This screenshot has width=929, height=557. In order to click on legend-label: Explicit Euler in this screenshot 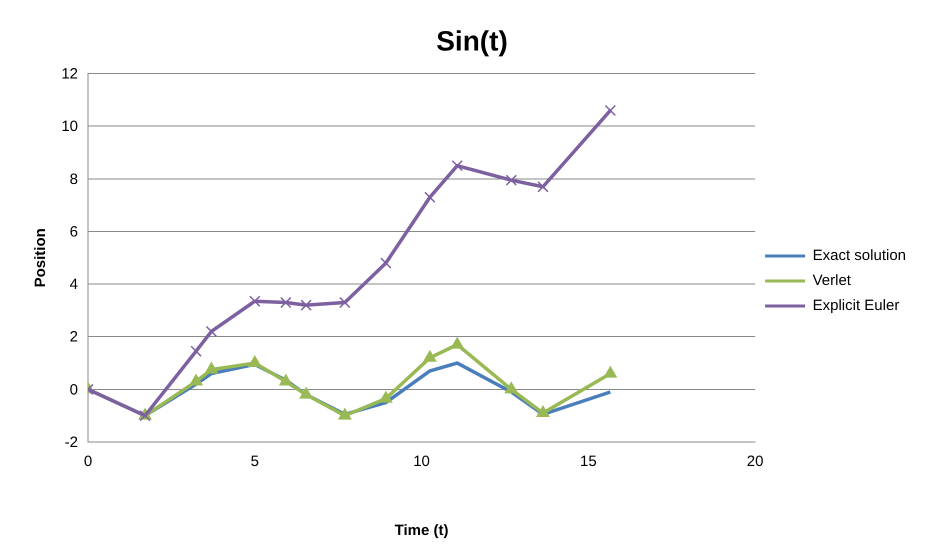, I will do `click(856, 305)`.